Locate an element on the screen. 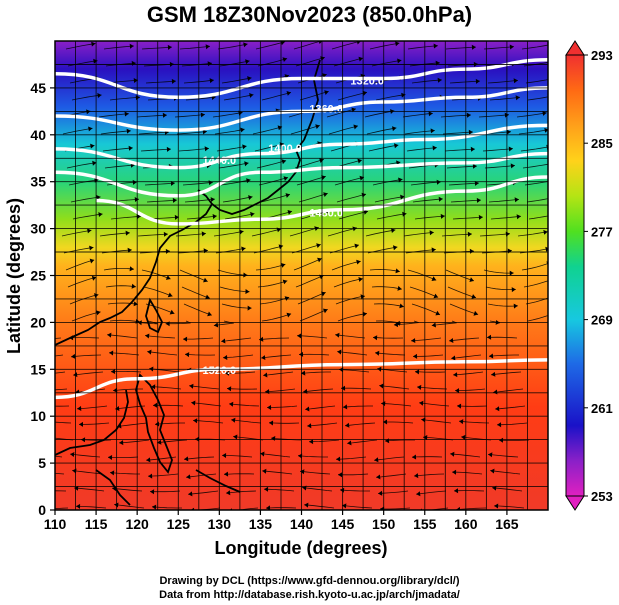 Image resolution: width=619 pixels, height=605 pixels. colorbar-upper-arrow is located at coordinates (575, 48).